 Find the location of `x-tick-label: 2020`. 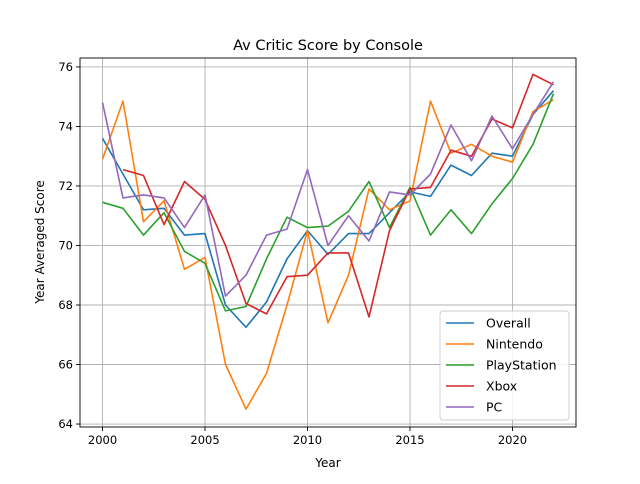

x-tick-label: 2020 is located at coordinates (512, 440).